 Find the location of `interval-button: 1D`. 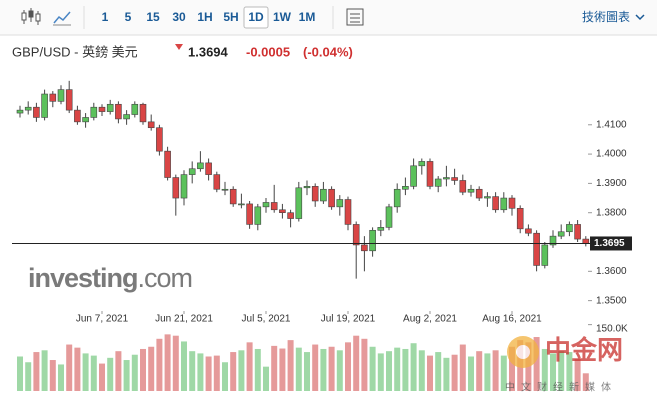

interval-button: 1D is located at coordinates (256, 17).